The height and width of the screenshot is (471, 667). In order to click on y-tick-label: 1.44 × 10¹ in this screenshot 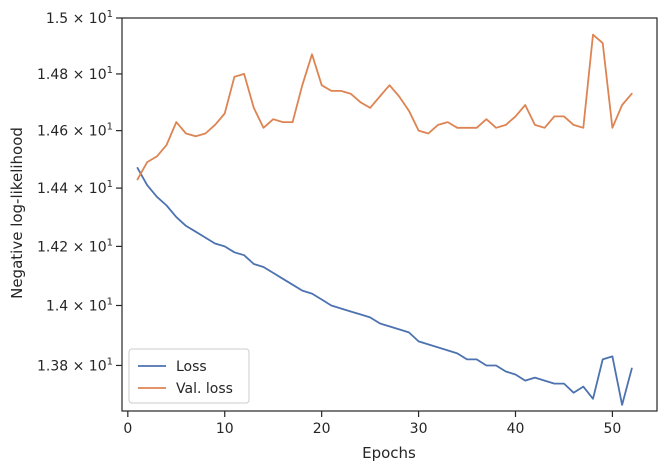, I will do `click(75, 188)`.